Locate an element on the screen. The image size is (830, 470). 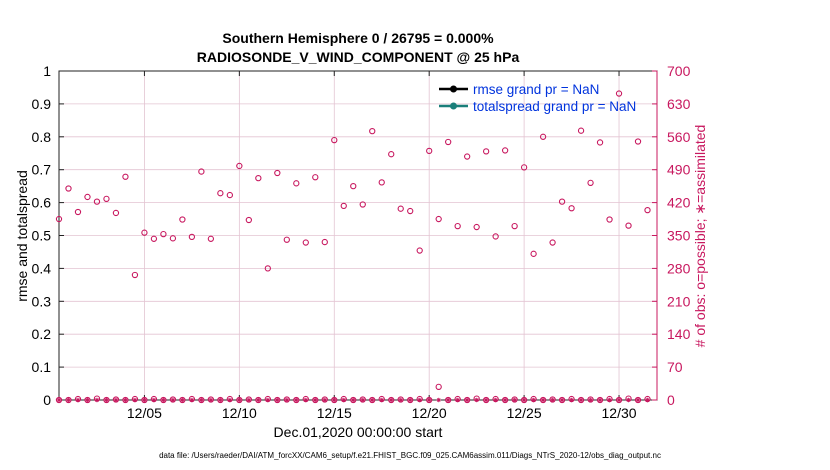
y-tick-label-right: 490 is located at coordinates (679, 170).